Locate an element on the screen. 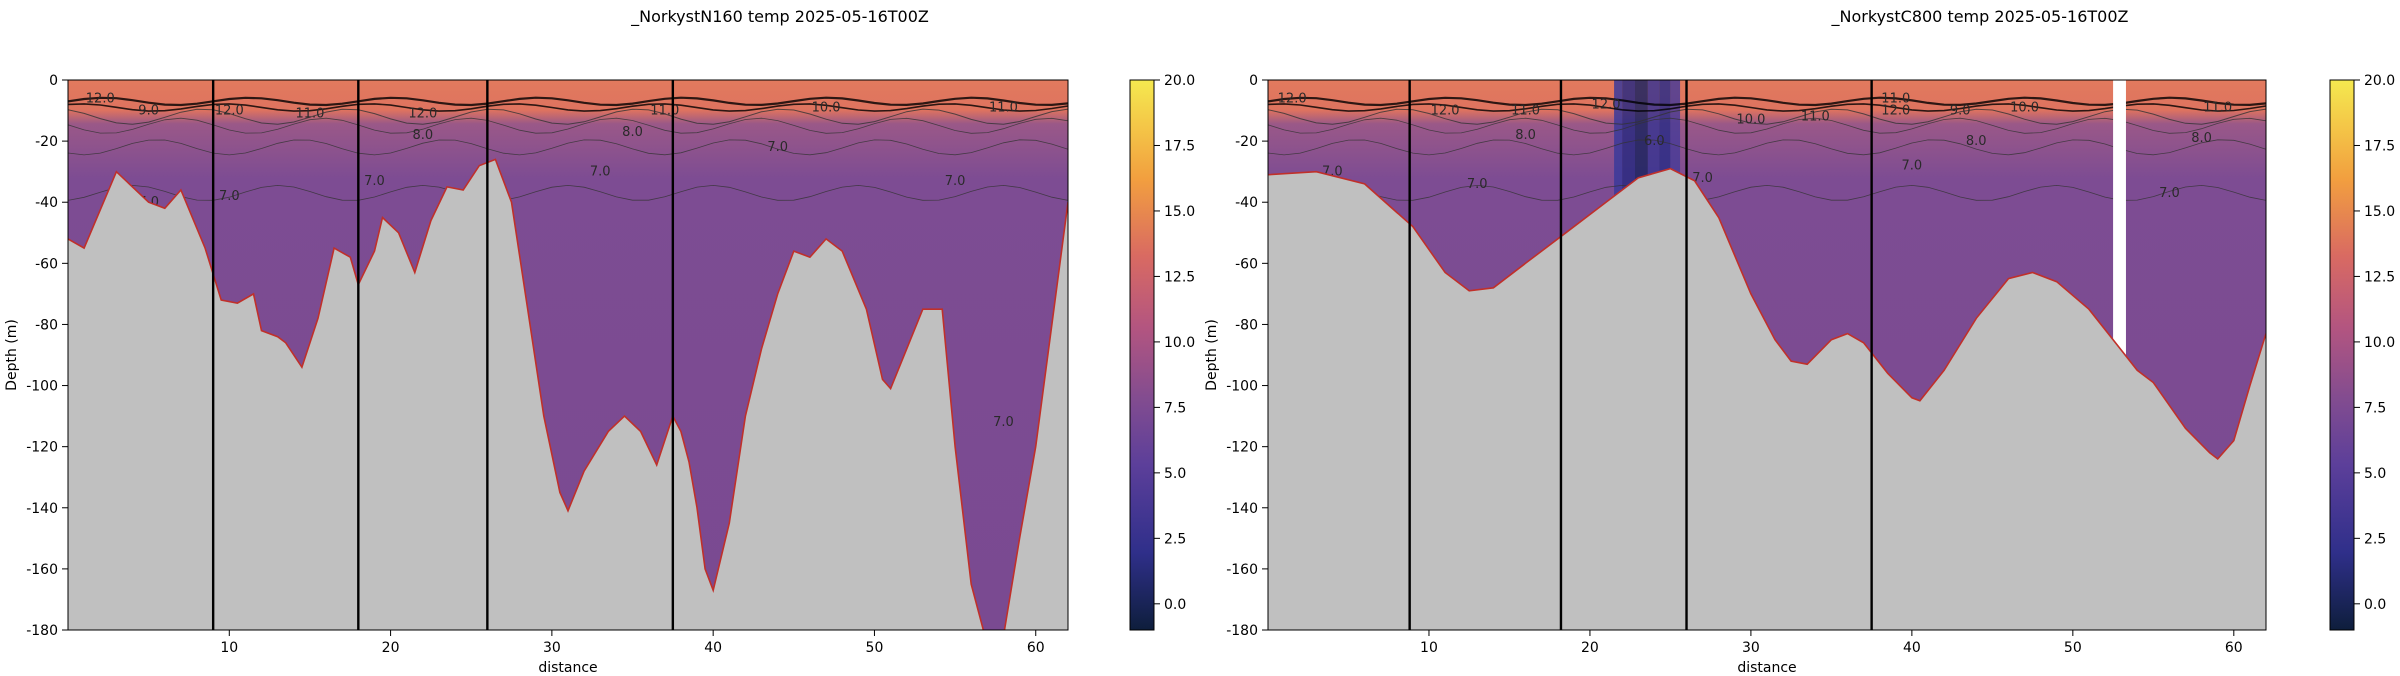  y-tick-label: -180 is located at coordinates (1242, 631).